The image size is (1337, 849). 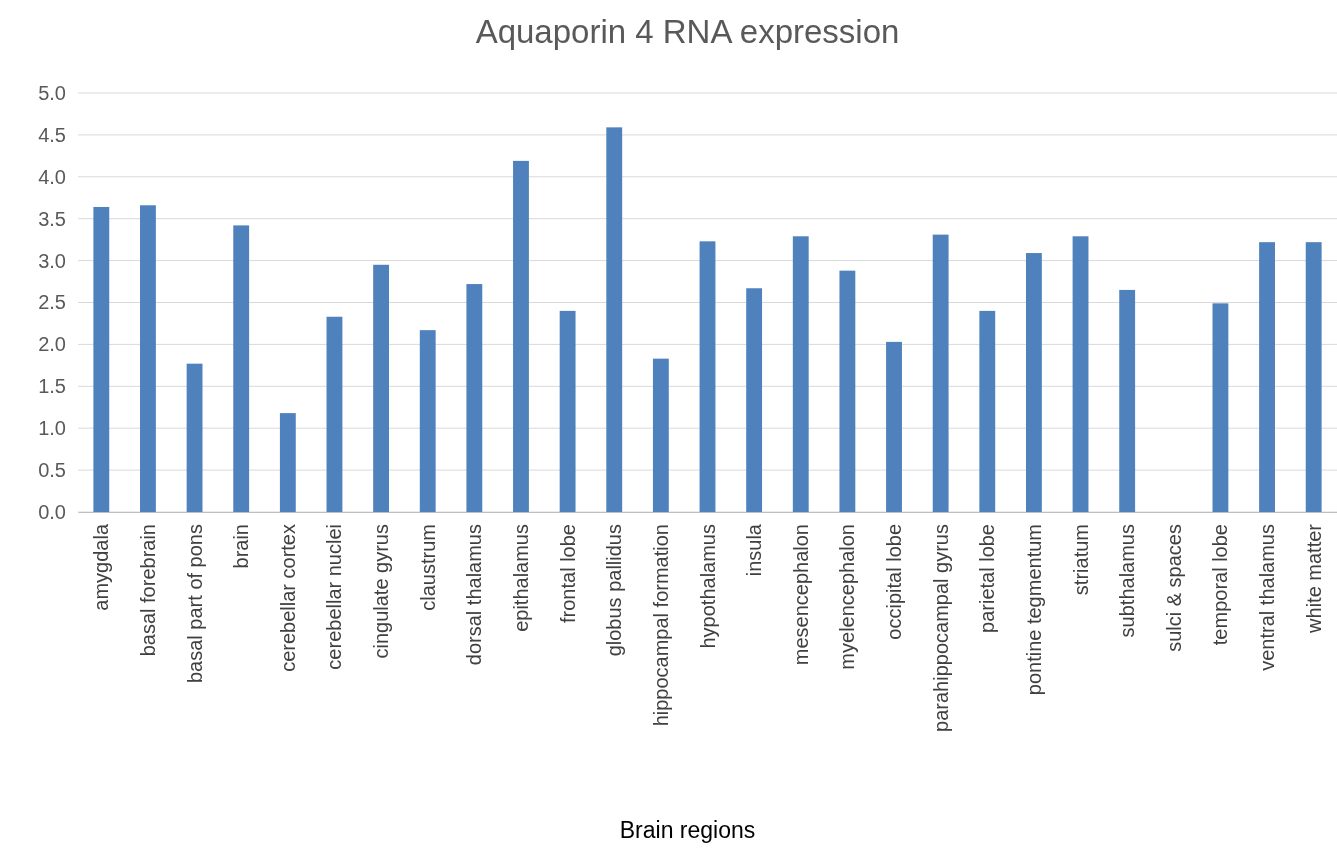 What do you see at coordinates (381, 591) in the screenshot?
I see `x-tick-label: cingulate gyrus` at bounding box center [381, 591].